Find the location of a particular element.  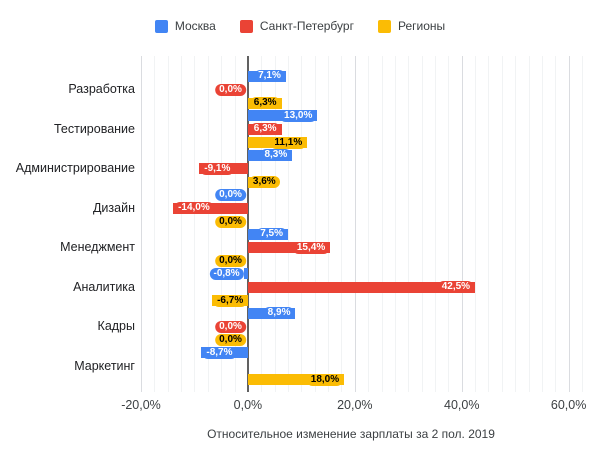

zero-axis-line is located at coordinates (247, 224).